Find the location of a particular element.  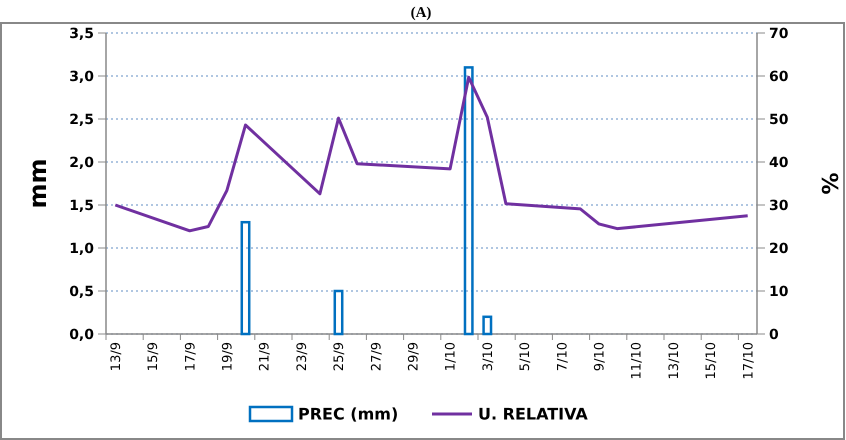

y2-tick-label: 30 is located at coordinates (779, 206).